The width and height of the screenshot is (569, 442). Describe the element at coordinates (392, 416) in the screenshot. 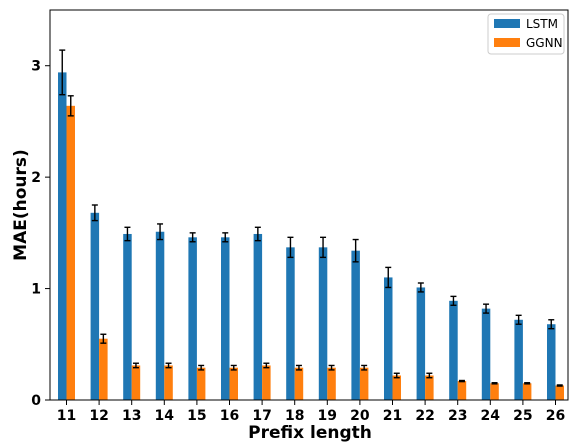

I see `x-tick-label: 21` at that location.